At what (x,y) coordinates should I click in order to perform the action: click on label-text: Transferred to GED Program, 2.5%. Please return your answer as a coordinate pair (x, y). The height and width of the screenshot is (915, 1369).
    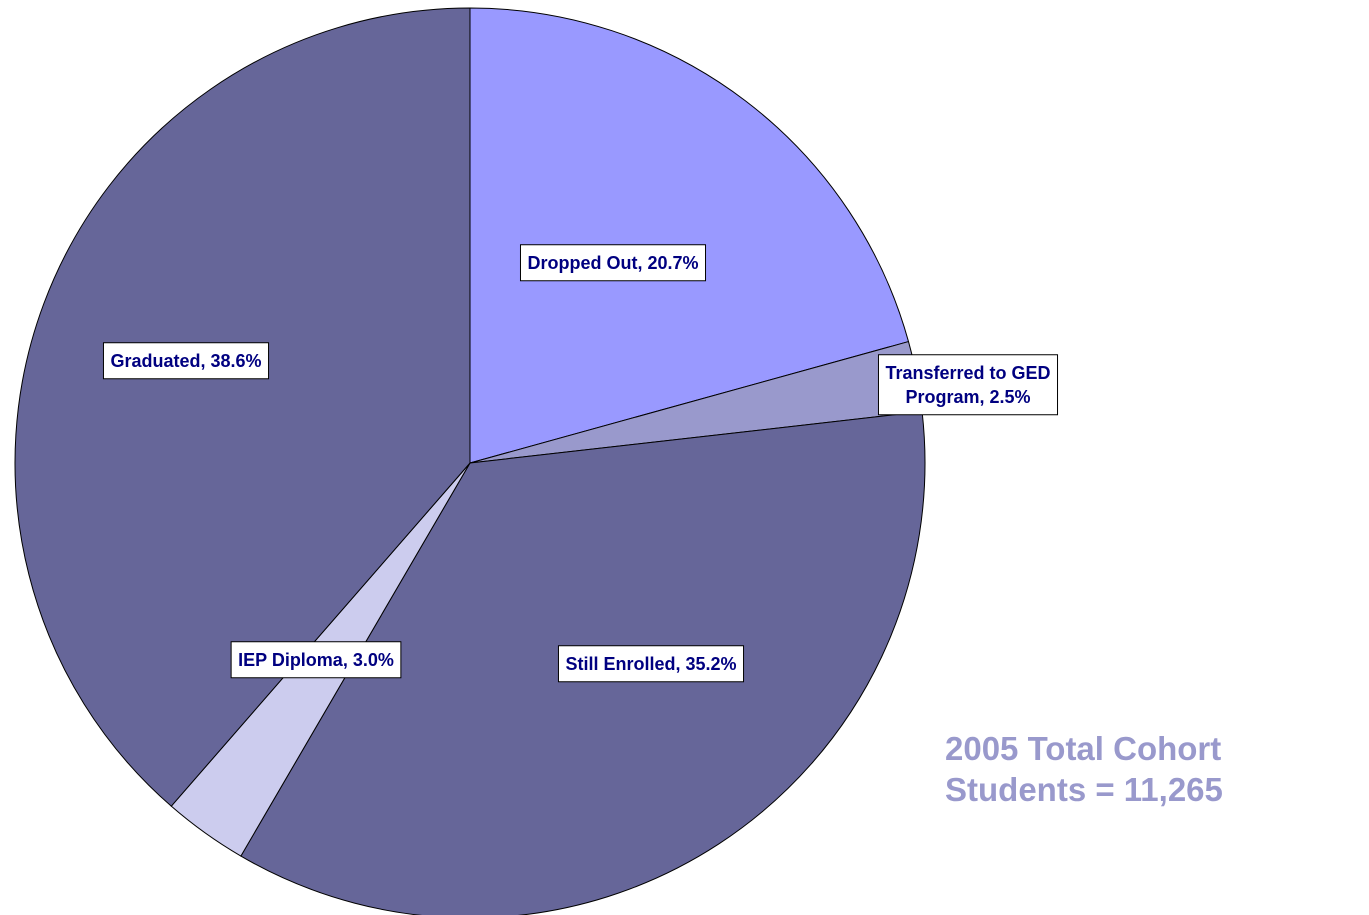
    Looking at the image, I should click on (967, 385).